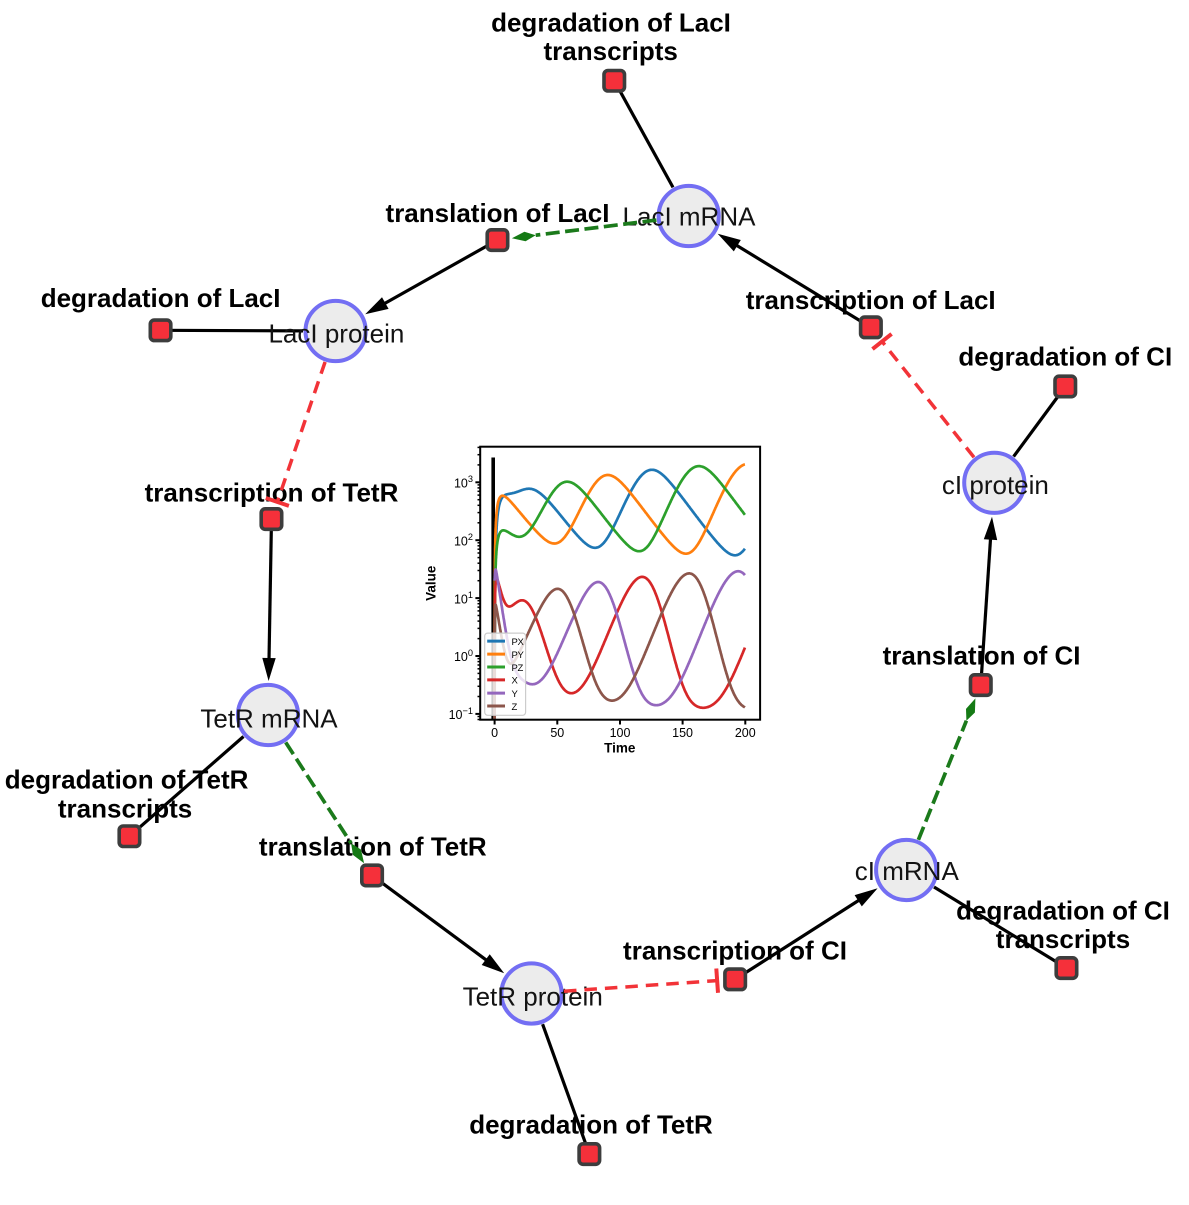  Describe the element at coordinates (269, 718) in the screenshot. I see `svg-text: TetR mRNA` at that location.